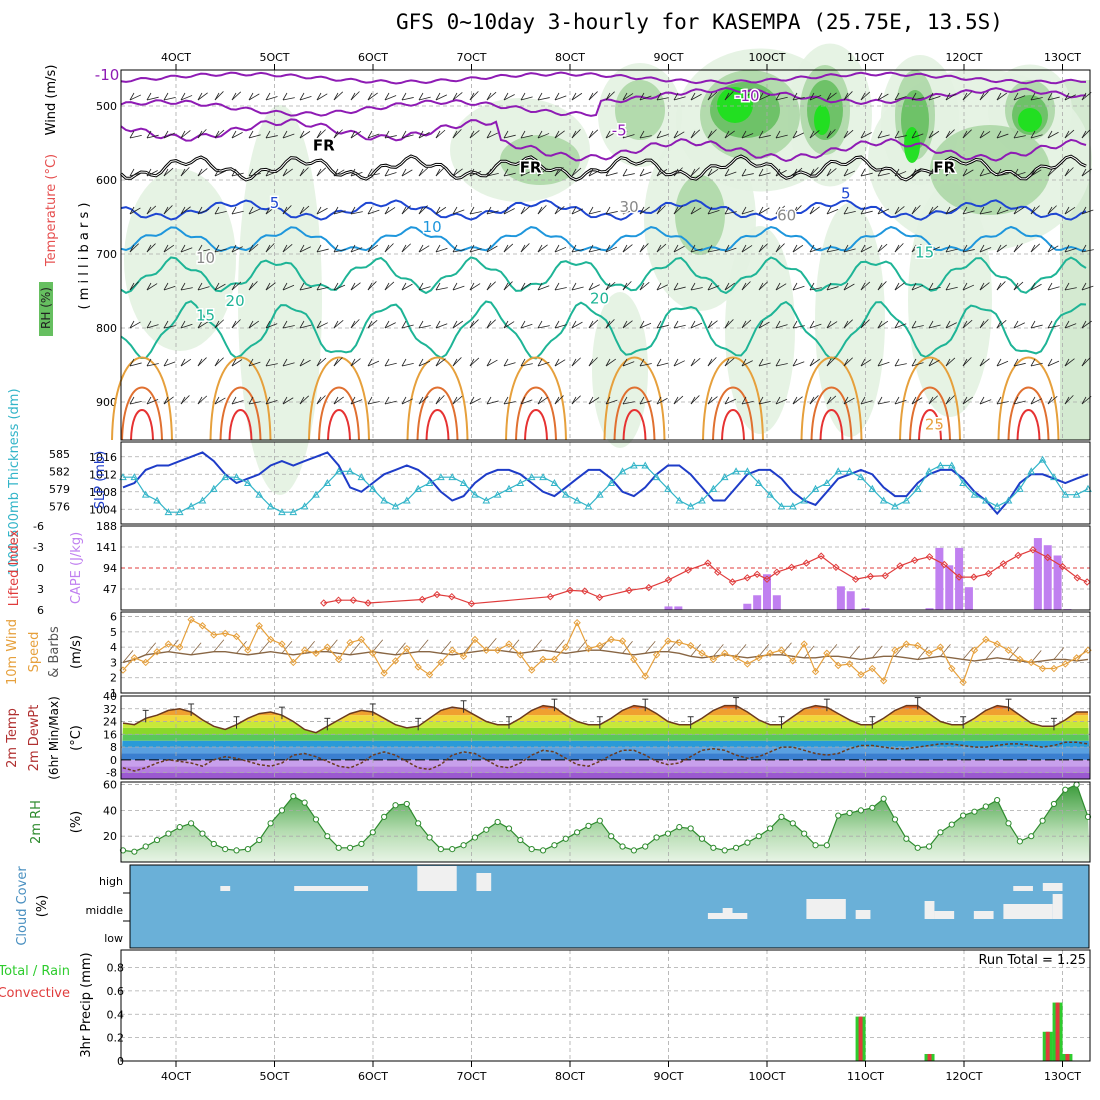  I want to click on rh-tick-label: 20, so click(110, 836).